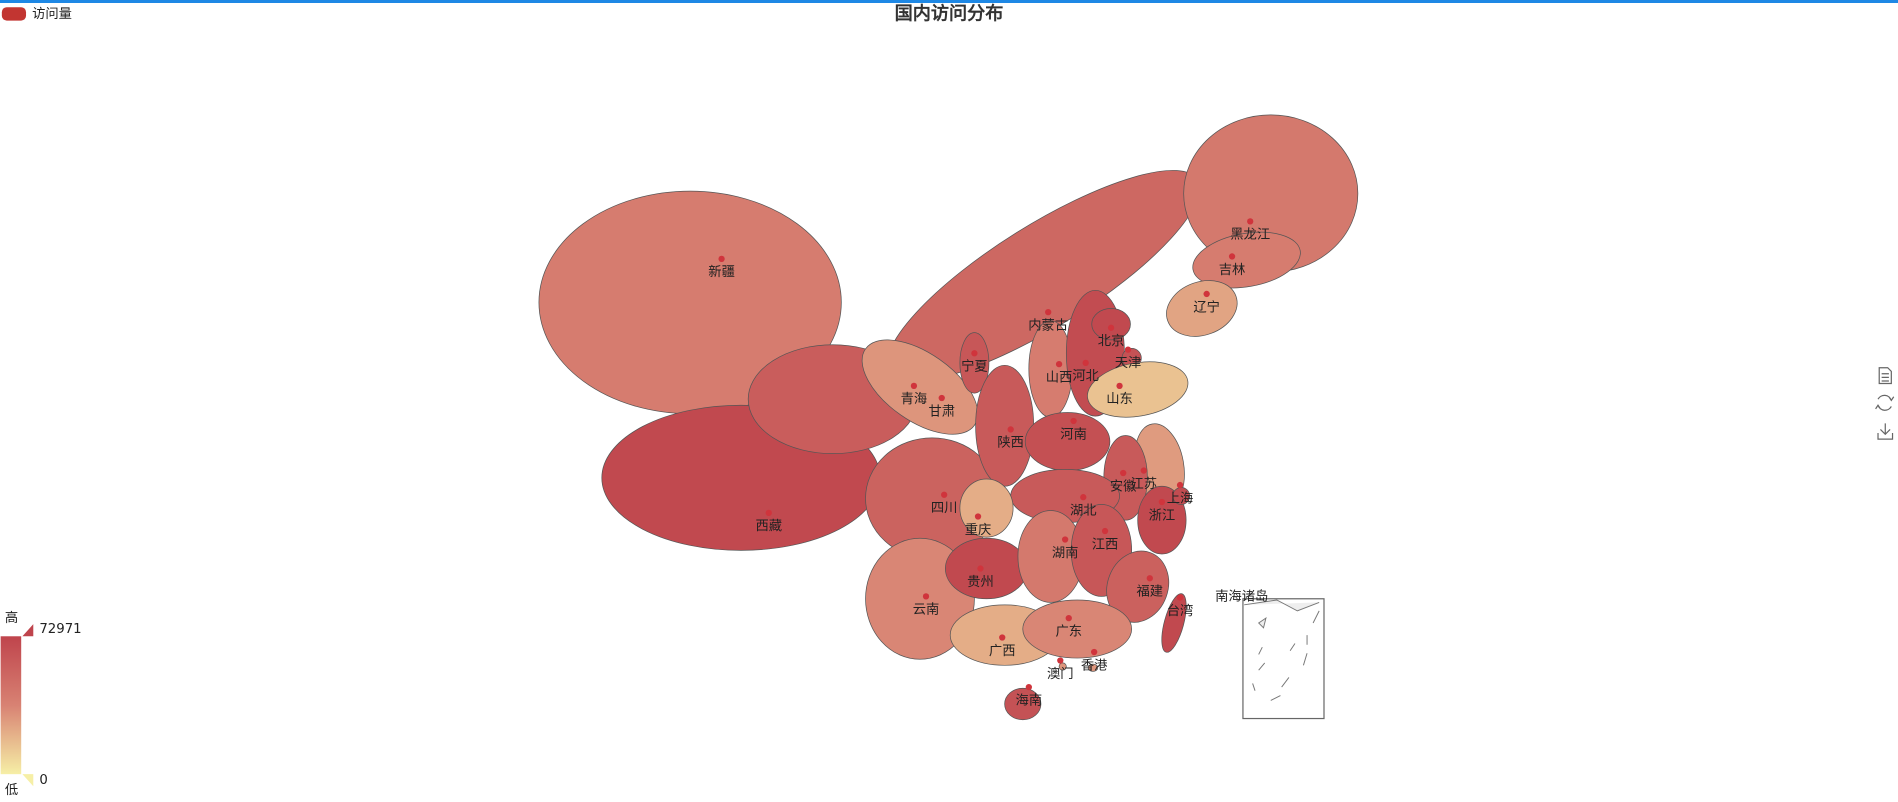  I want to click on province-label: 山西, so click(1059, 377).